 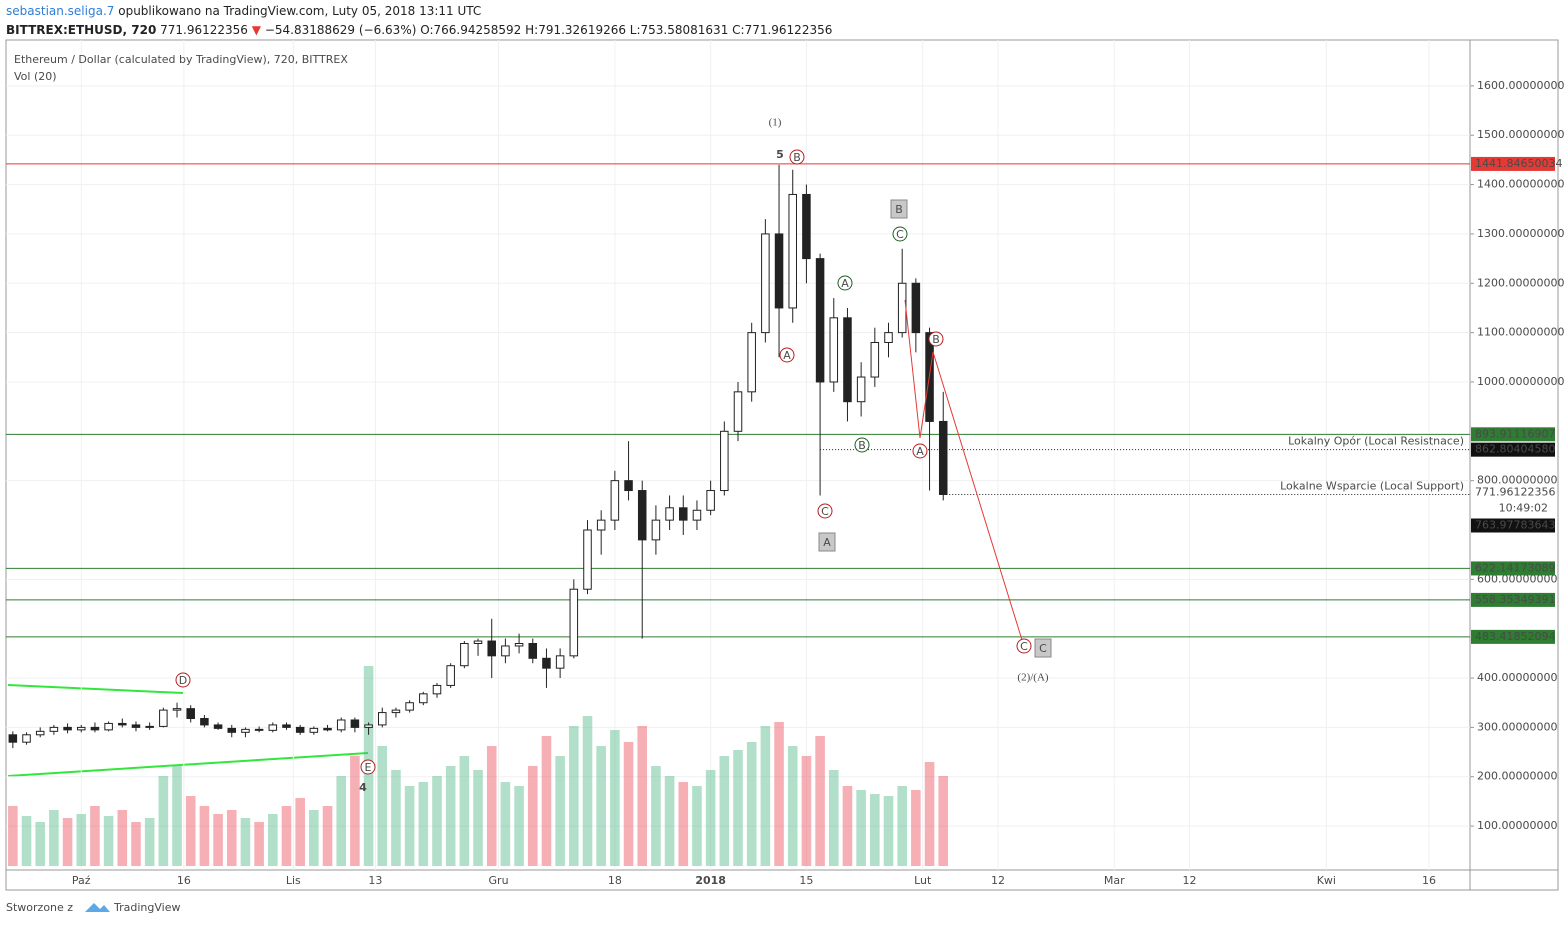 What do you see at coordinates (1372, 485) in the screenshot?
I see `dotted-text: Lokalne Wsparcie (Local Support)` at bounding box center [1372, 485].